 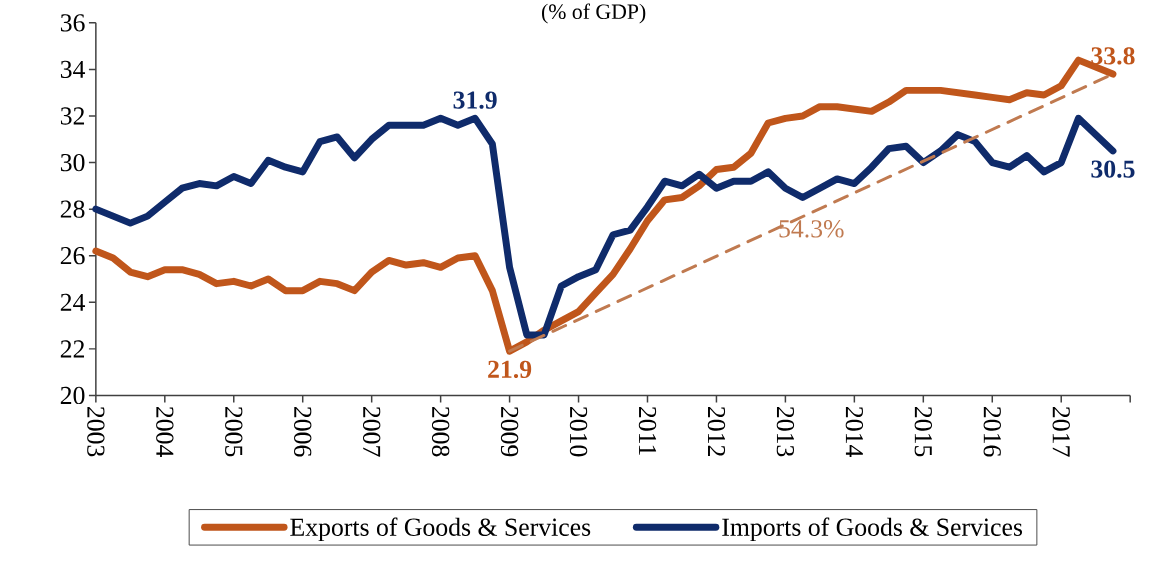 I want to click on annotation: 31.9, so click(x=475, y=100).